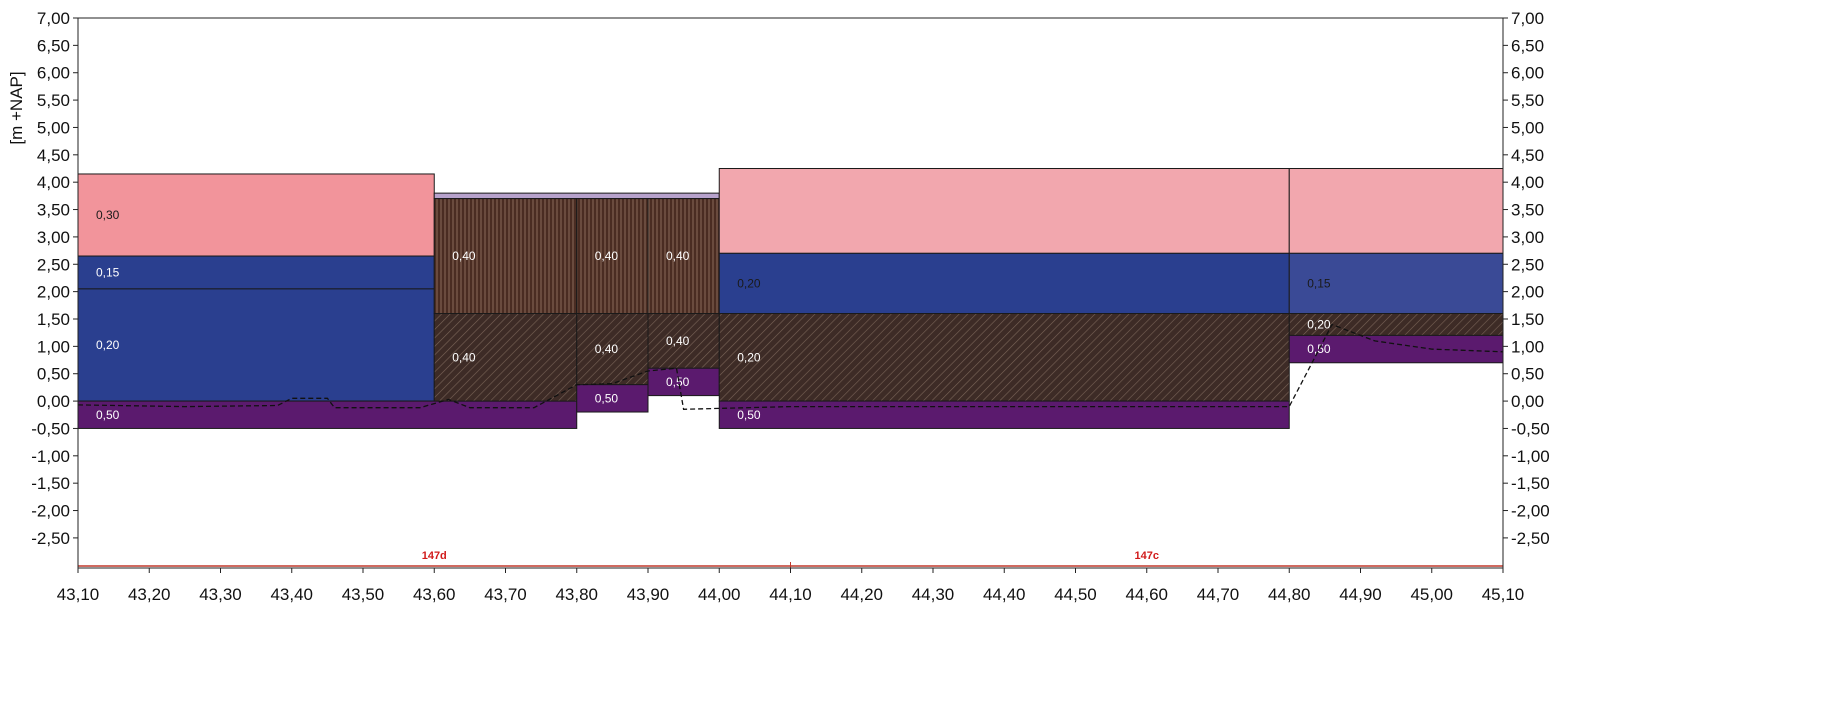  Describe the element at coordinates (53, 401) in the screenshot. I see `y-tick-label-left: 0,00` at that location.